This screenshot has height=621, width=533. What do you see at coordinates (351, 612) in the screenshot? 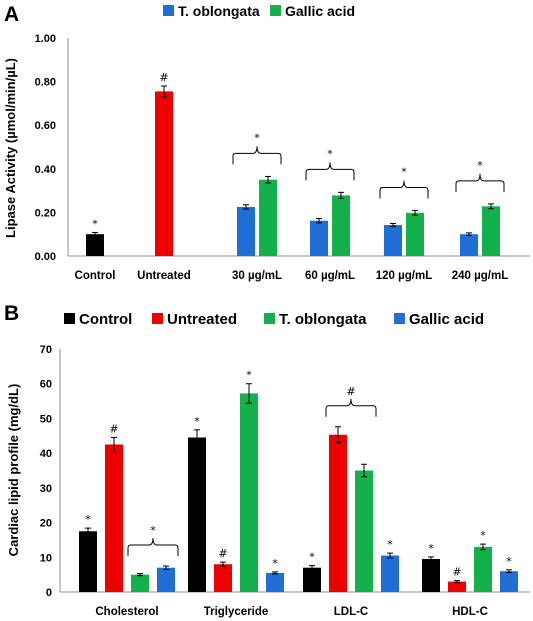
I see `category-label: LDL-C` at bounding box center [351, 612].